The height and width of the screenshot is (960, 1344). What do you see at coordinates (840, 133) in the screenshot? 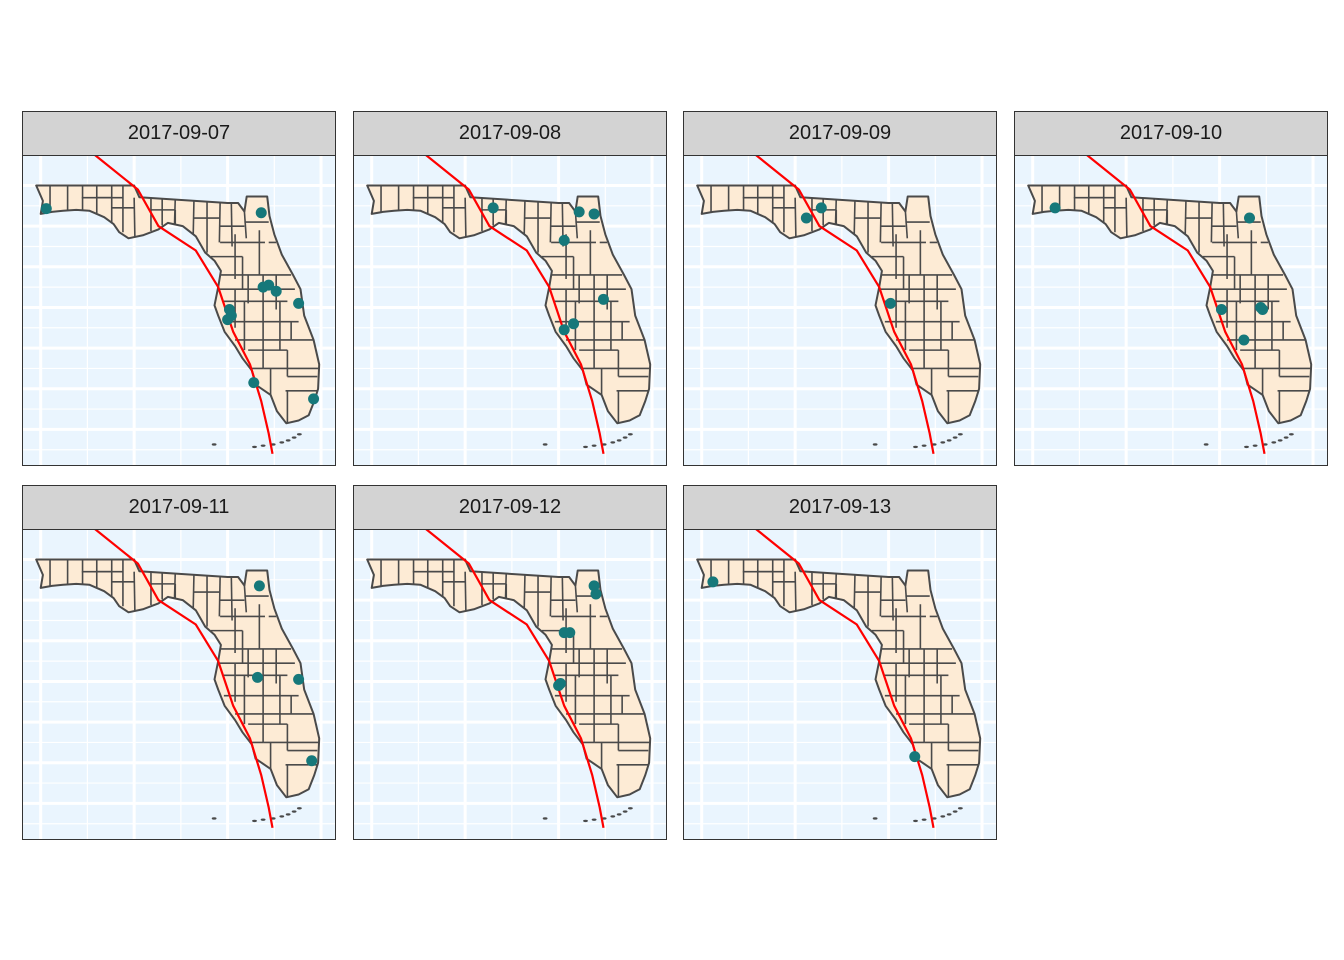
I see `facet-strip-label: 2017-09-09` at bounding box center [840, 133].